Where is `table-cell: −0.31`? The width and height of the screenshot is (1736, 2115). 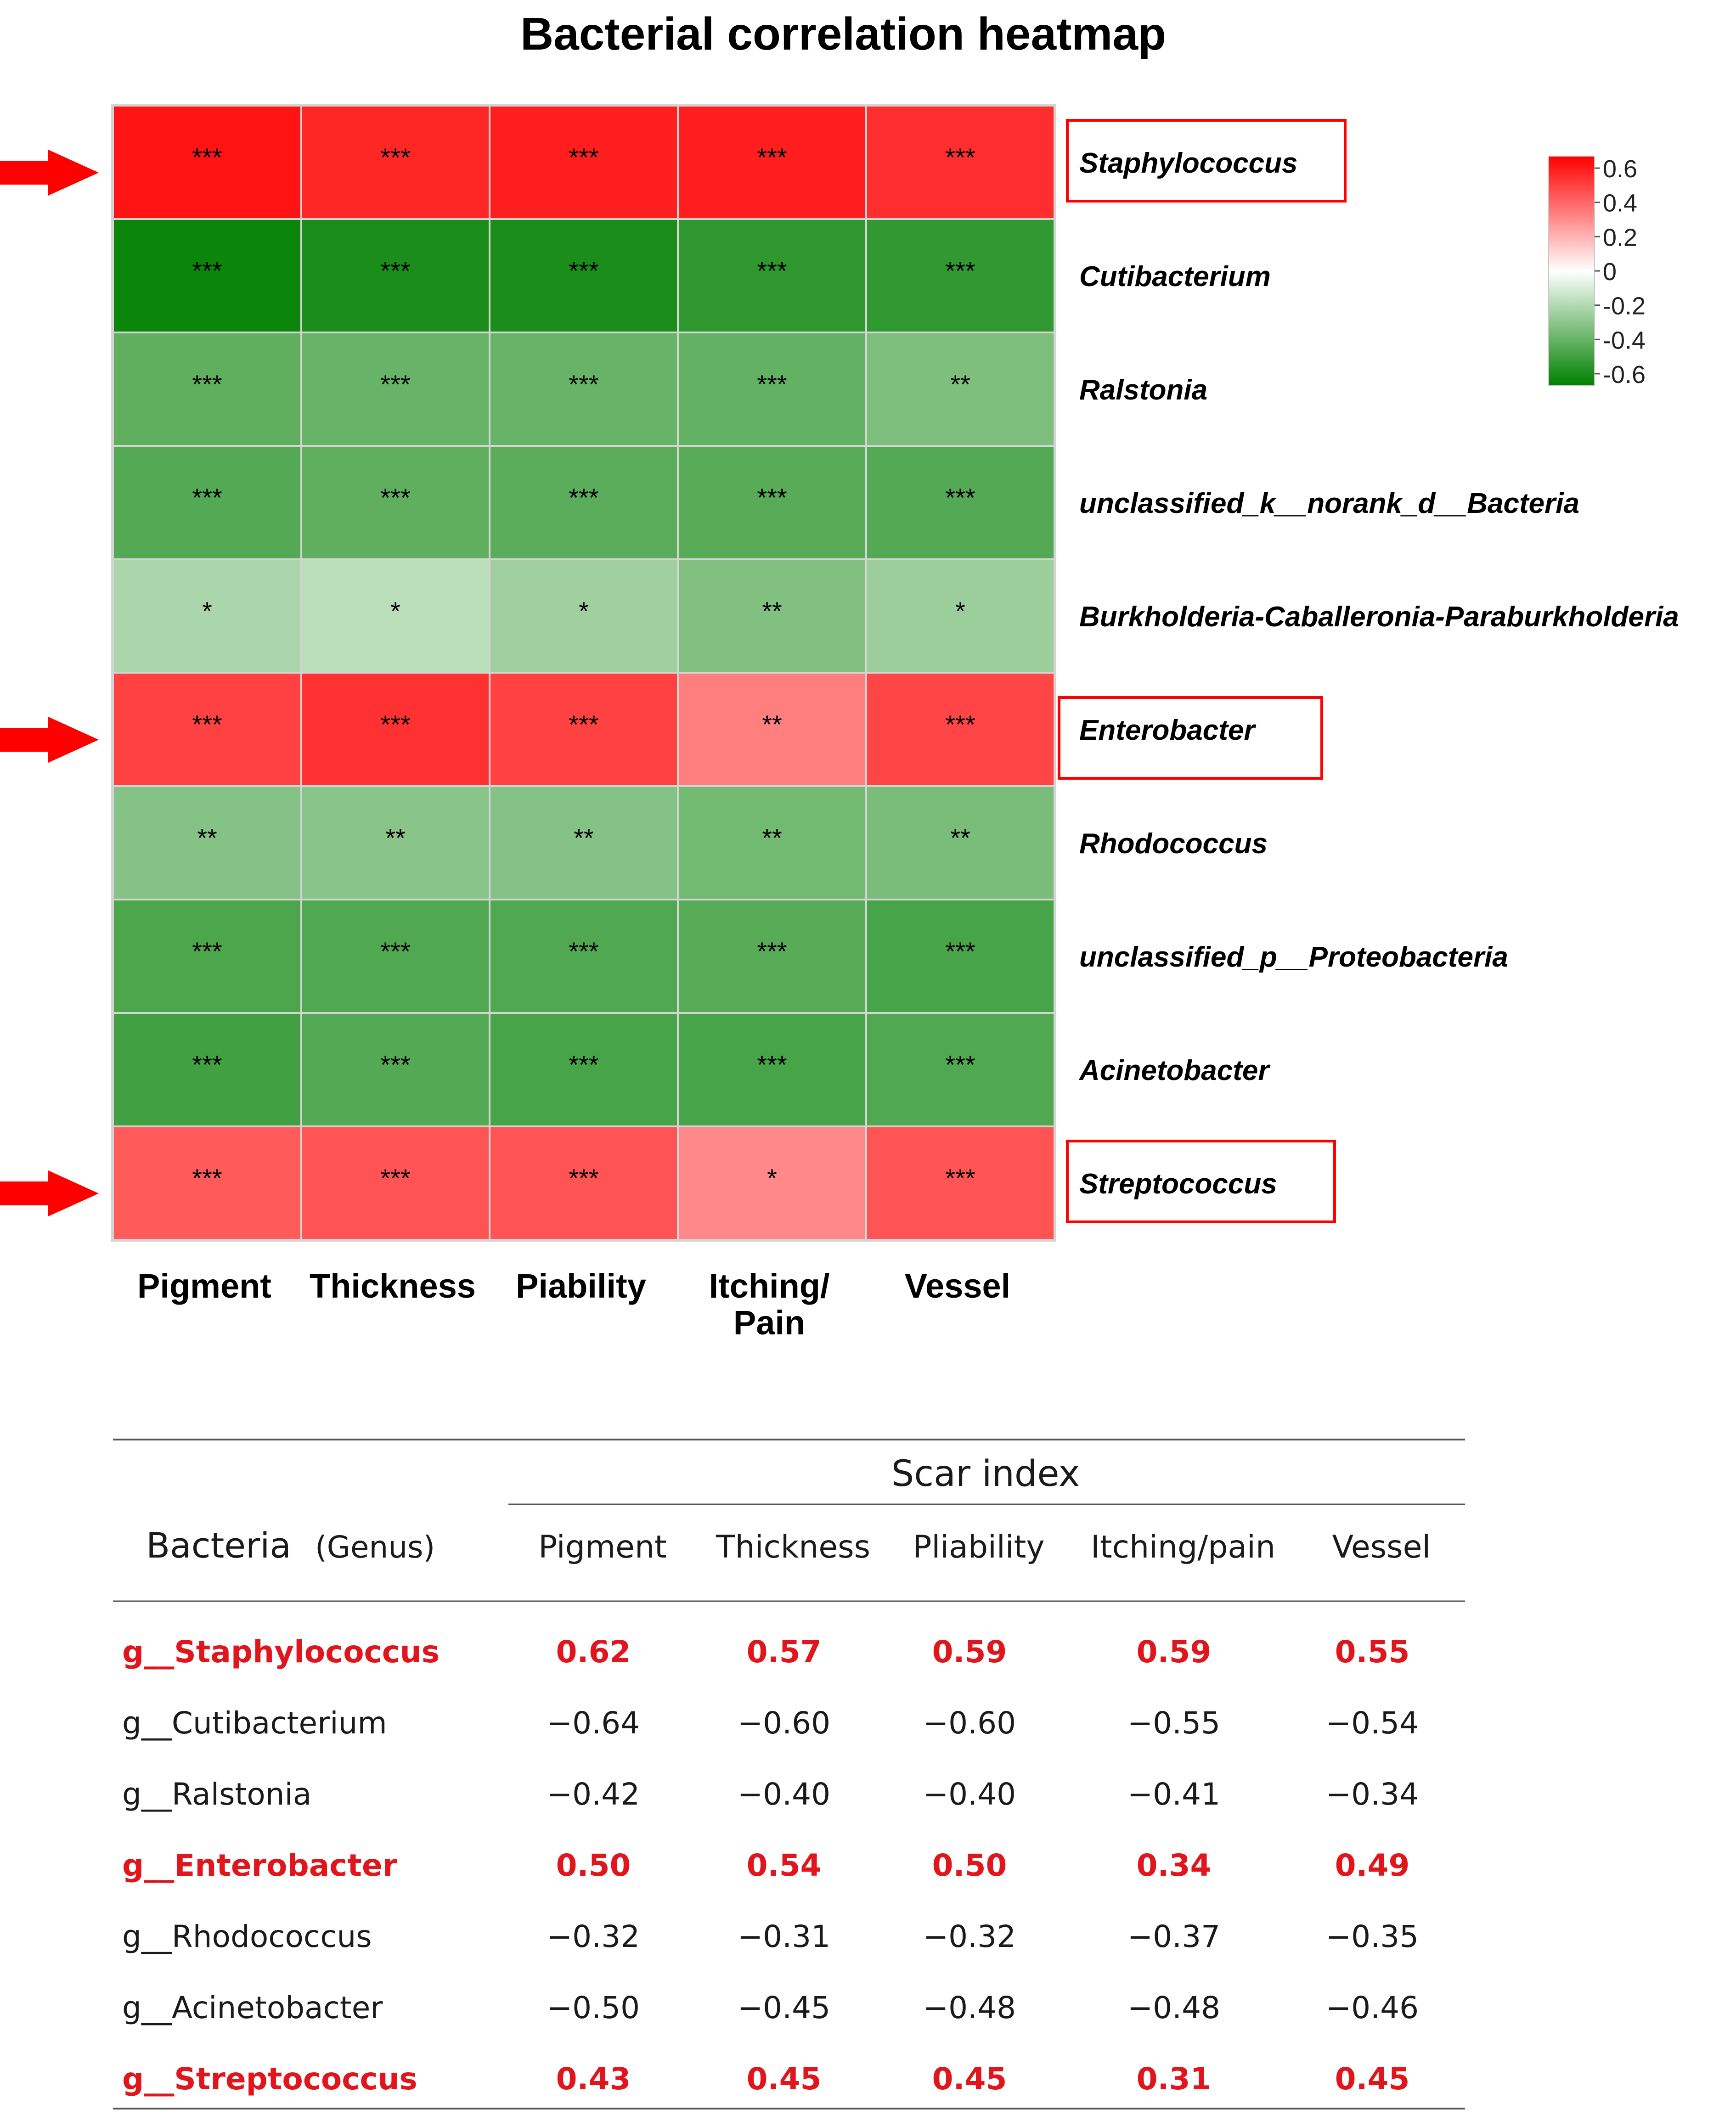 table-cell: −0.31 is located at coordinates (784, 1936).